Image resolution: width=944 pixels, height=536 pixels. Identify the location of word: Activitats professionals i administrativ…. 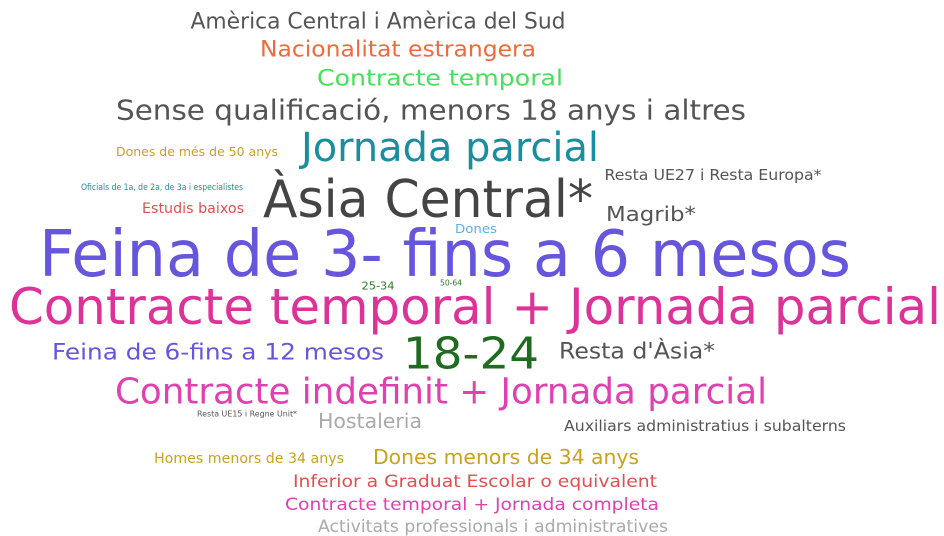
(493, 526).